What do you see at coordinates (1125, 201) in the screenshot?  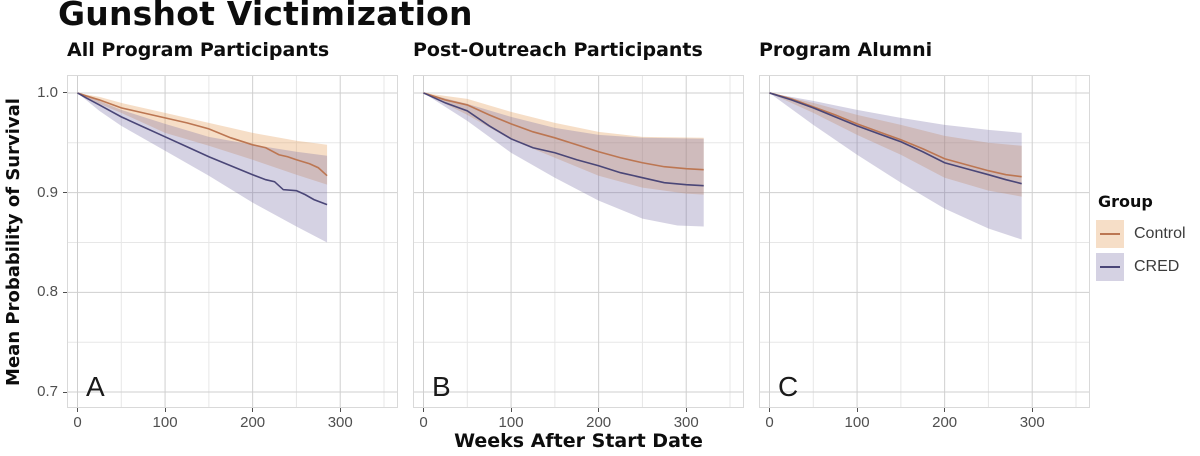 I see `legend-title: Group` at bounding box center [1125, 201].